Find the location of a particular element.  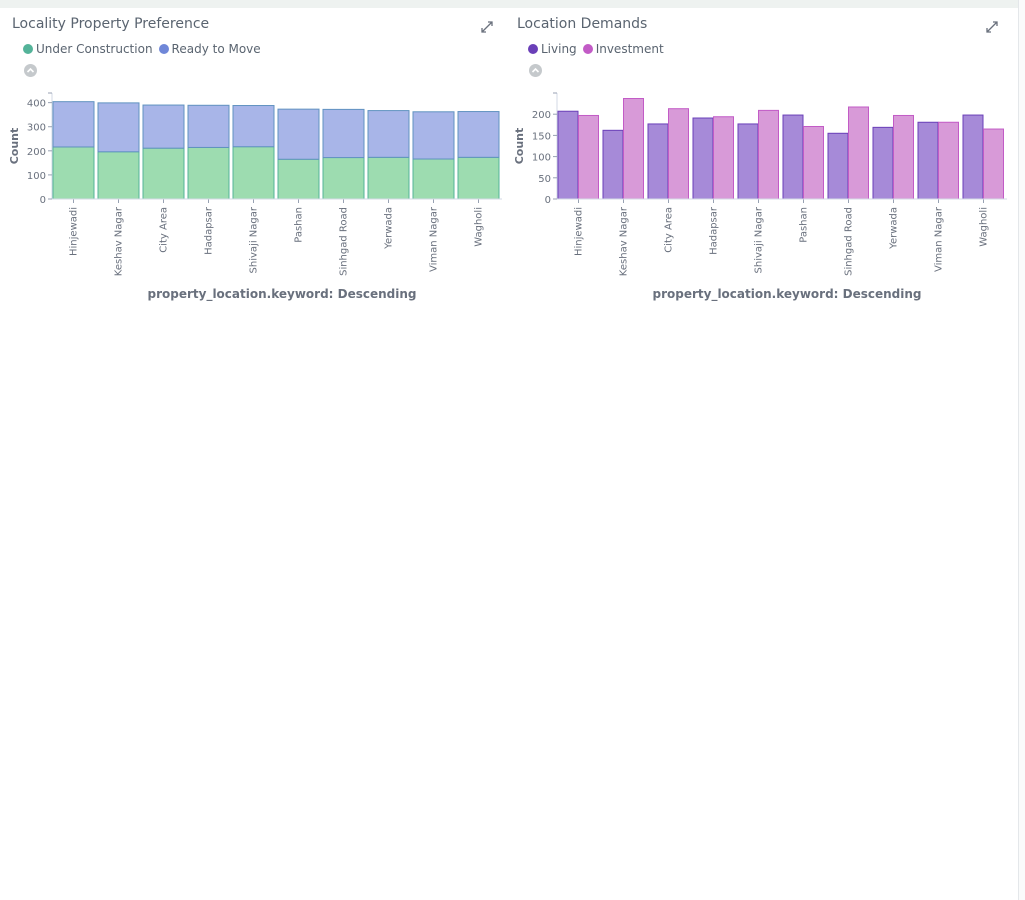

panel-title: Locality Property Preference is located at coordinates (111, 24).